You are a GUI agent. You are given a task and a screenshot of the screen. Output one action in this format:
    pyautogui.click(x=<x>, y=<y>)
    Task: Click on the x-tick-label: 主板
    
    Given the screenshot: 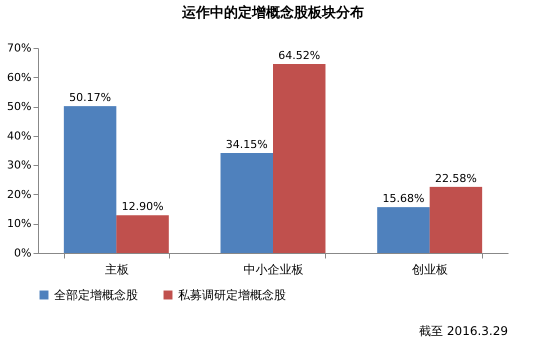 What is the action you would take?
    pyautogui.click(x=116, y=269)
    